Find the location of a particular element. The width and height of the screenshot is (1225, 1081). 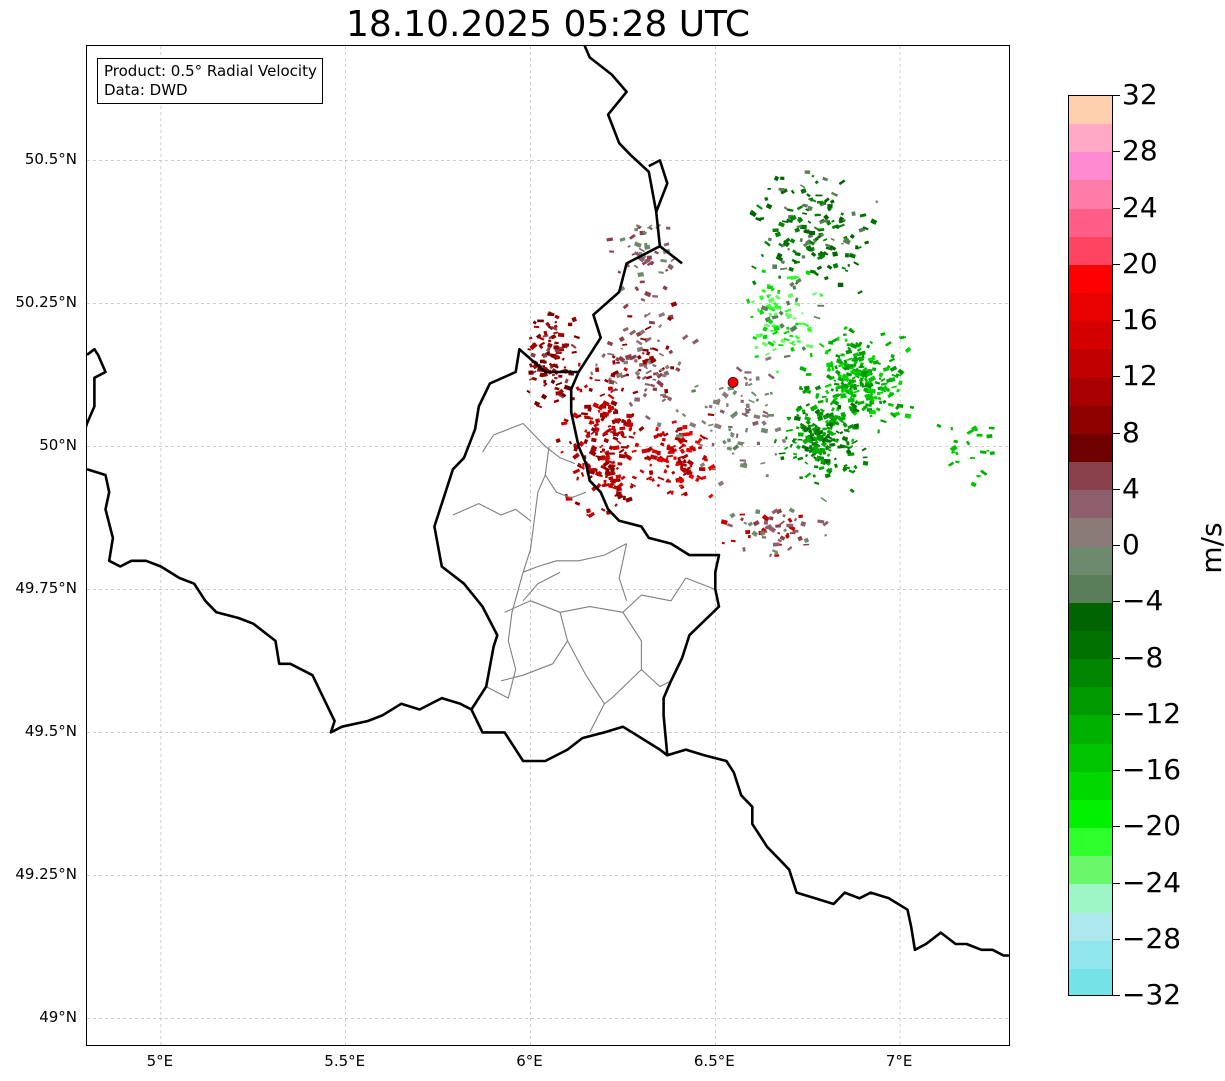

lat-label: 49.25°N is located at coordinates (46, 874).